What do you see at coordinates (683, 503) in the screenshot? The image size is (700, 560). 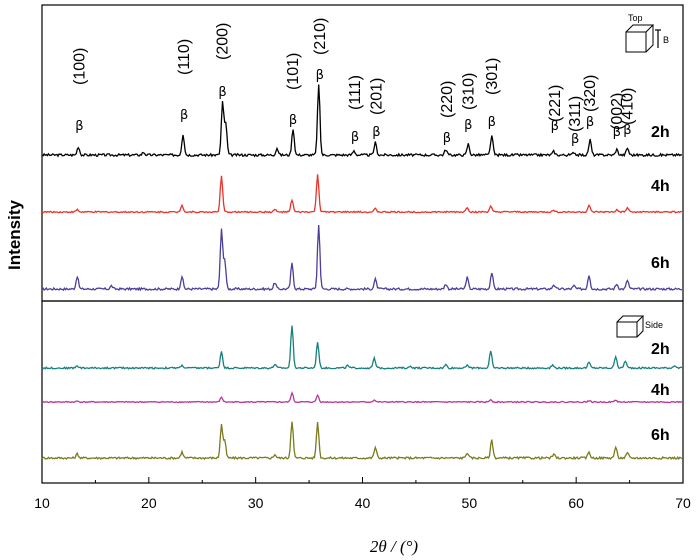 I see `x-tick-label: 70` at bounding box center [683, 503].